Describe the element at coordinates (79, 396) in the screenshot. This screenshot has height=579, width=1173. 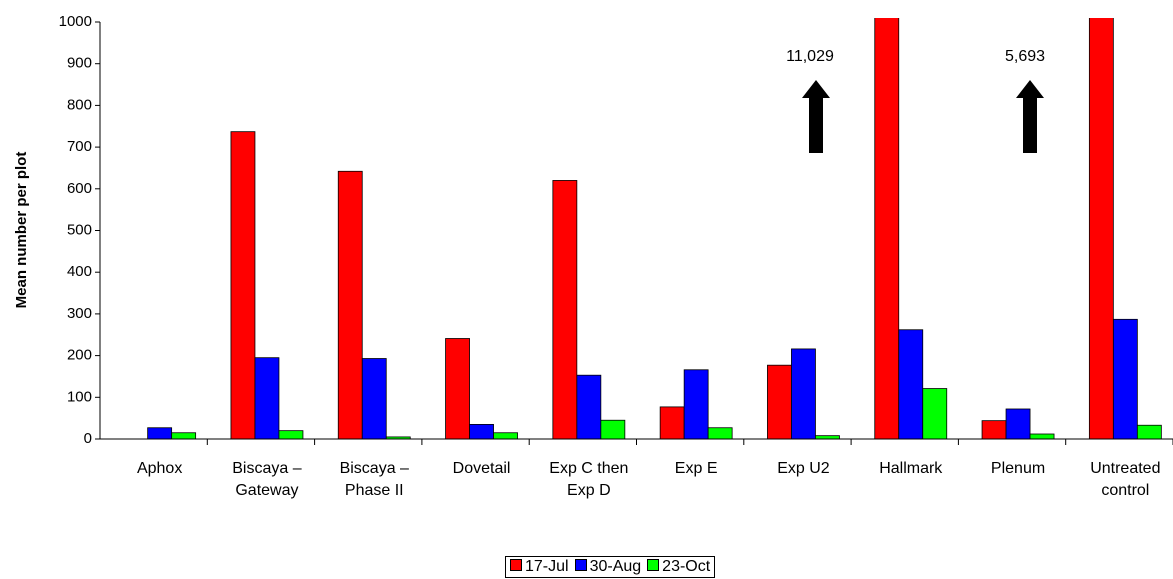
I see `y-tick-label: 100` at that location.